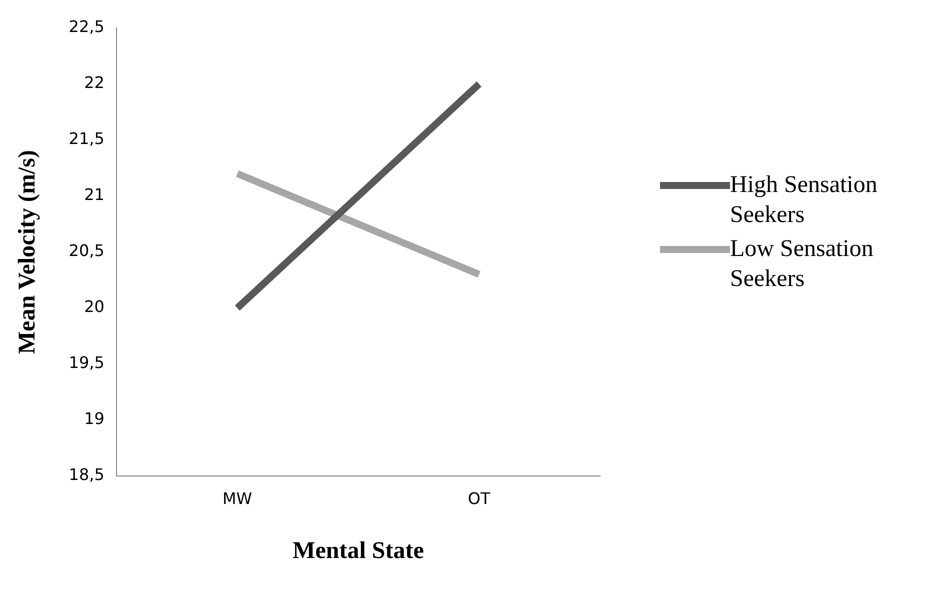 The height and width of the screenshot is (590, 932). Describe the element at coordinates (237, 498) in the screenshot. I see `x-tick-label: MW` at that location.